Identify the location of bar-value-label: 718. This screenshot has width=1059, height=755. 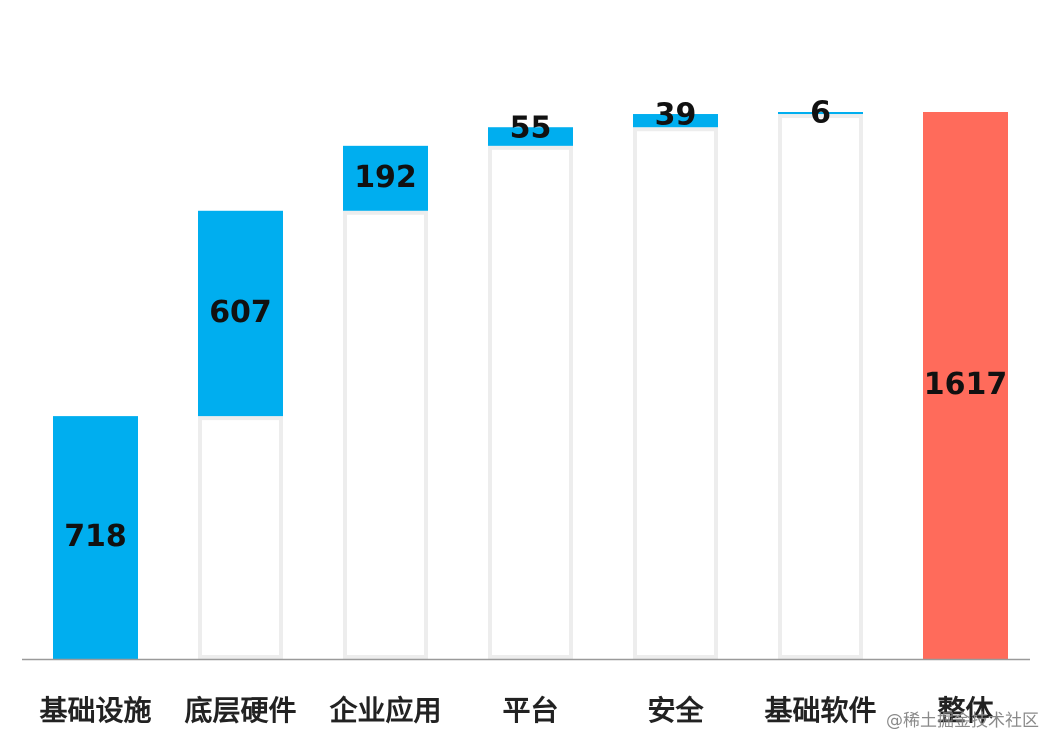
(95, 536).